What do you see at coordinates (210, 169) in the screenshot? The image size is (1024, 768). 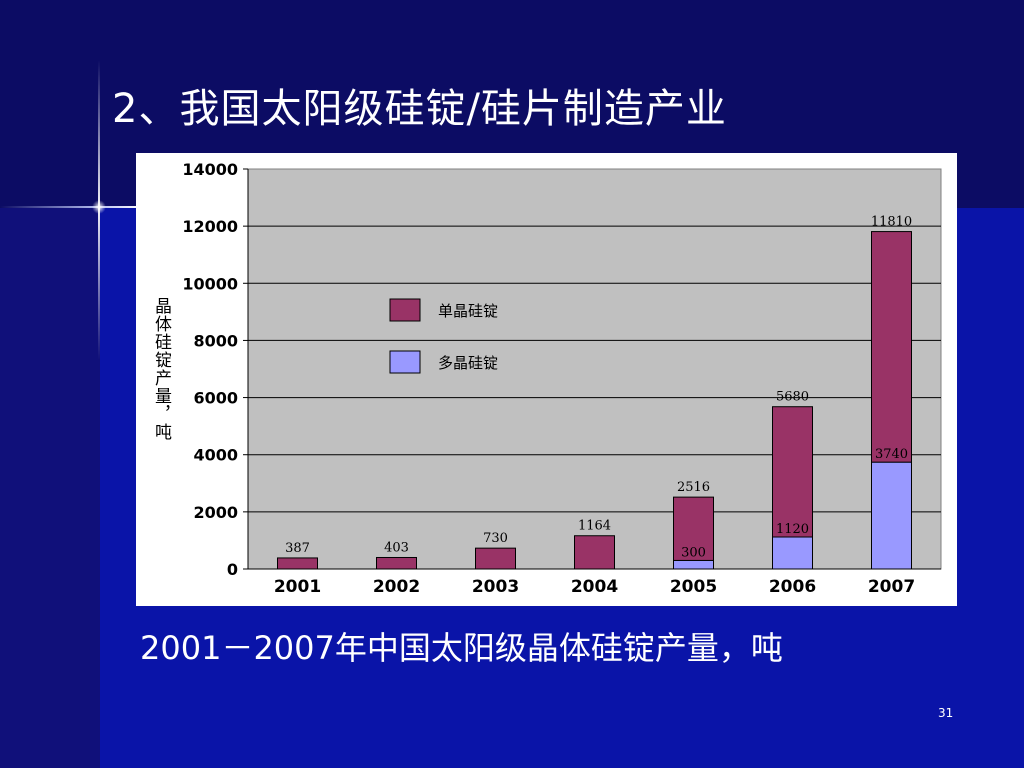 I see `y-tick-label: 14000` at bounding box center [210, 169].